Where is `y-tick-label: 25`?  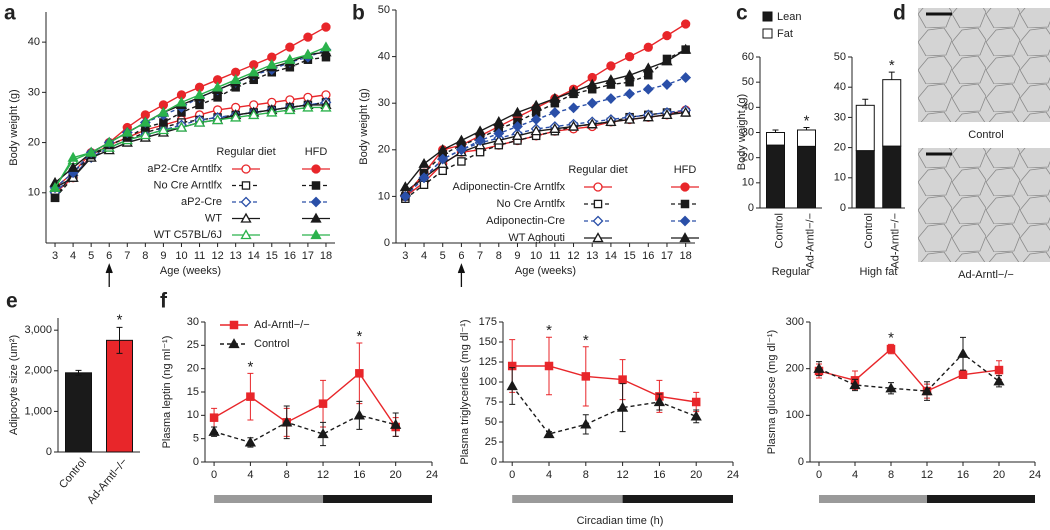 y-tick-label: 25 is located at coordinates (491, 442).